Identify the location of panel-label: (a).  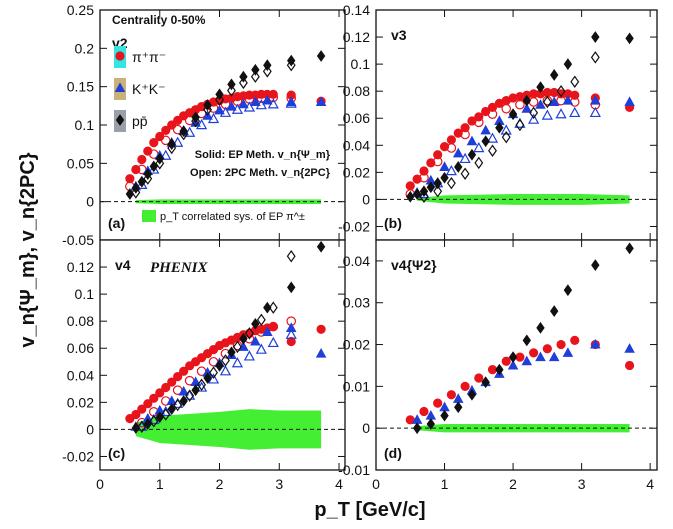
(116, 223).